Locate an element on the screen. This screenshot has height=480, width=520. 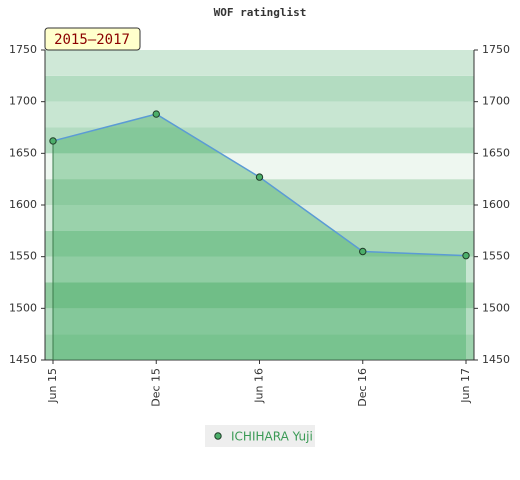
legend-marker is located at coordinates (218, 436).